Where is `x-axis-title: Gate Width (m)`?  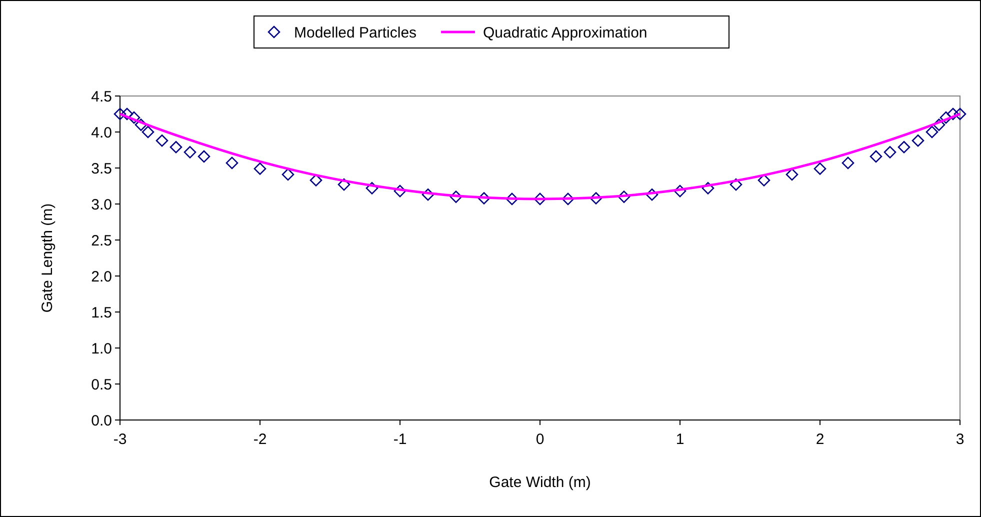
x-axis-title: Gate Width (m) is located at coordinates (540, 482).